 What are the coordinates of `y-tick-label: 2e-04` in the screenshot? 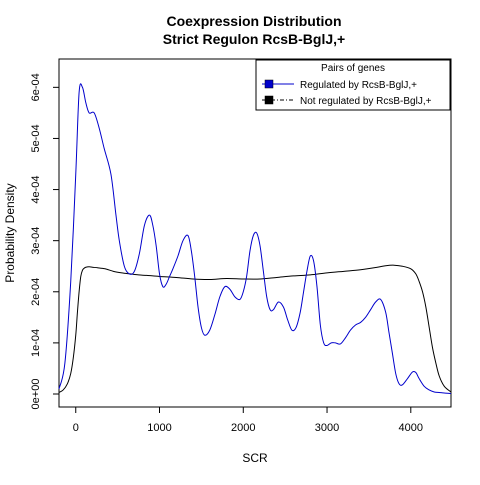 It's located at (36, 292).